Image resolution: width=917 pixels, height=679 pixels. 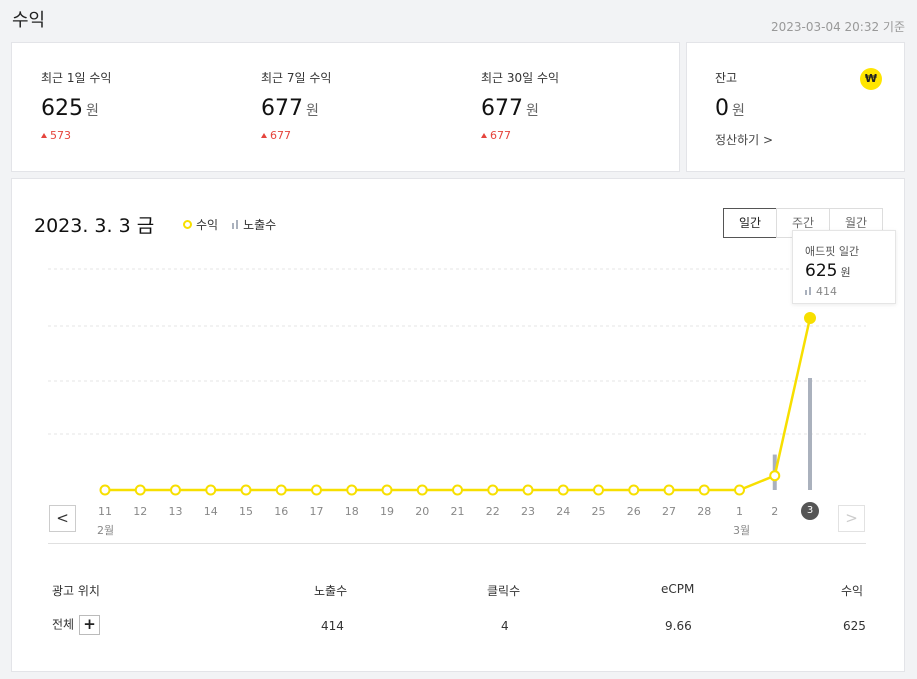 What do you see at coordinates (598, 511) in the screenshot?
I see `x-tick-label: 25` at bounding box center [598, 511].